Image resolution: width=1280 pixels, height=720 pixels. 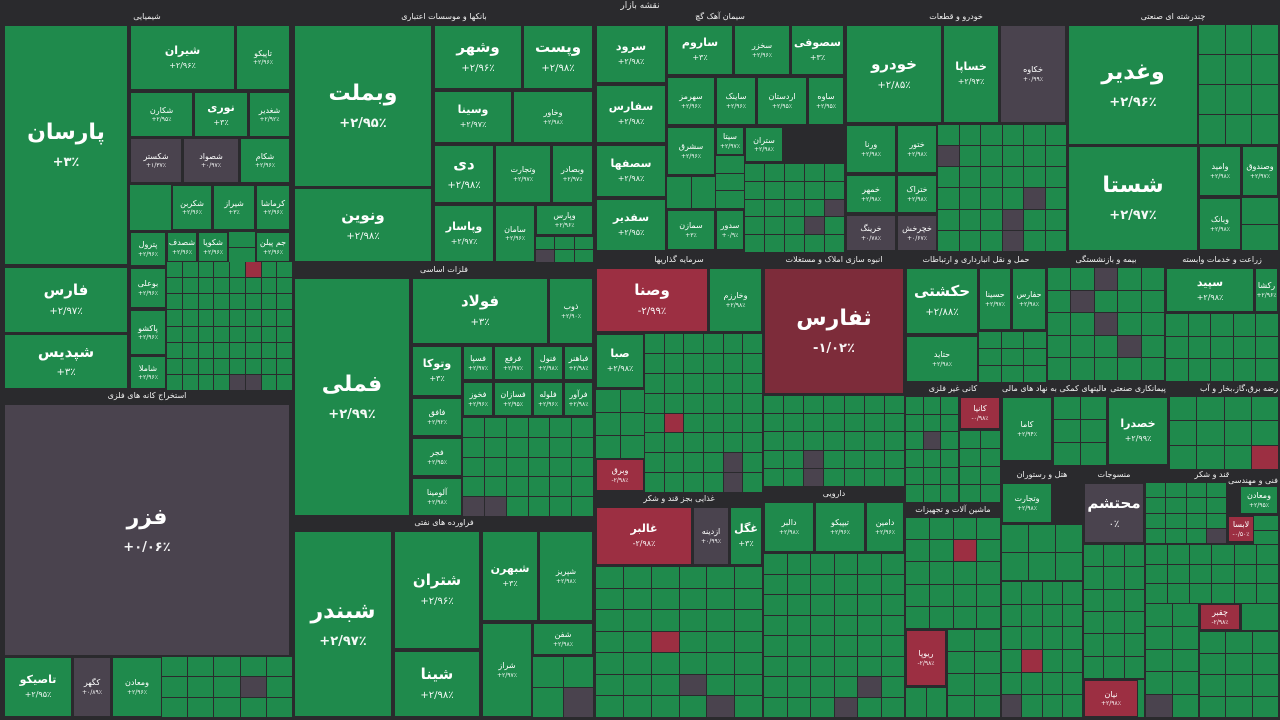 I want to click on stock-tile: فسپا +۲/۹۷٪, so click(x=478, y=363).